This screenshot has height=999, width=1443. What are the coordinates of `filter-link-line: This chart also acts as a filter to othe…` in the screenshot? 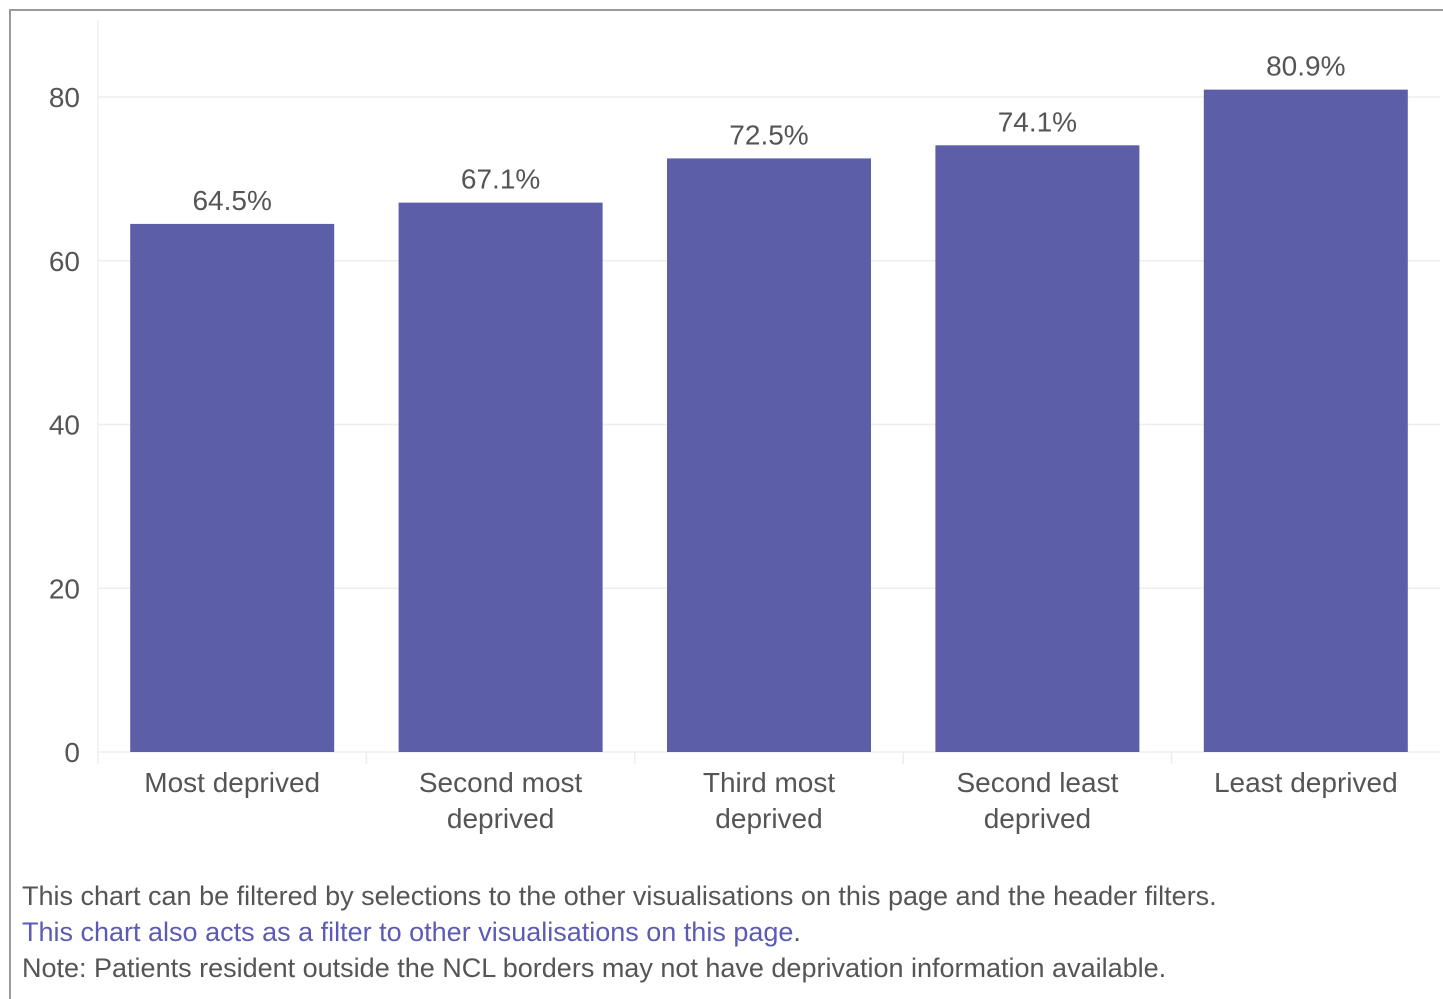 It's located at (727, 932).